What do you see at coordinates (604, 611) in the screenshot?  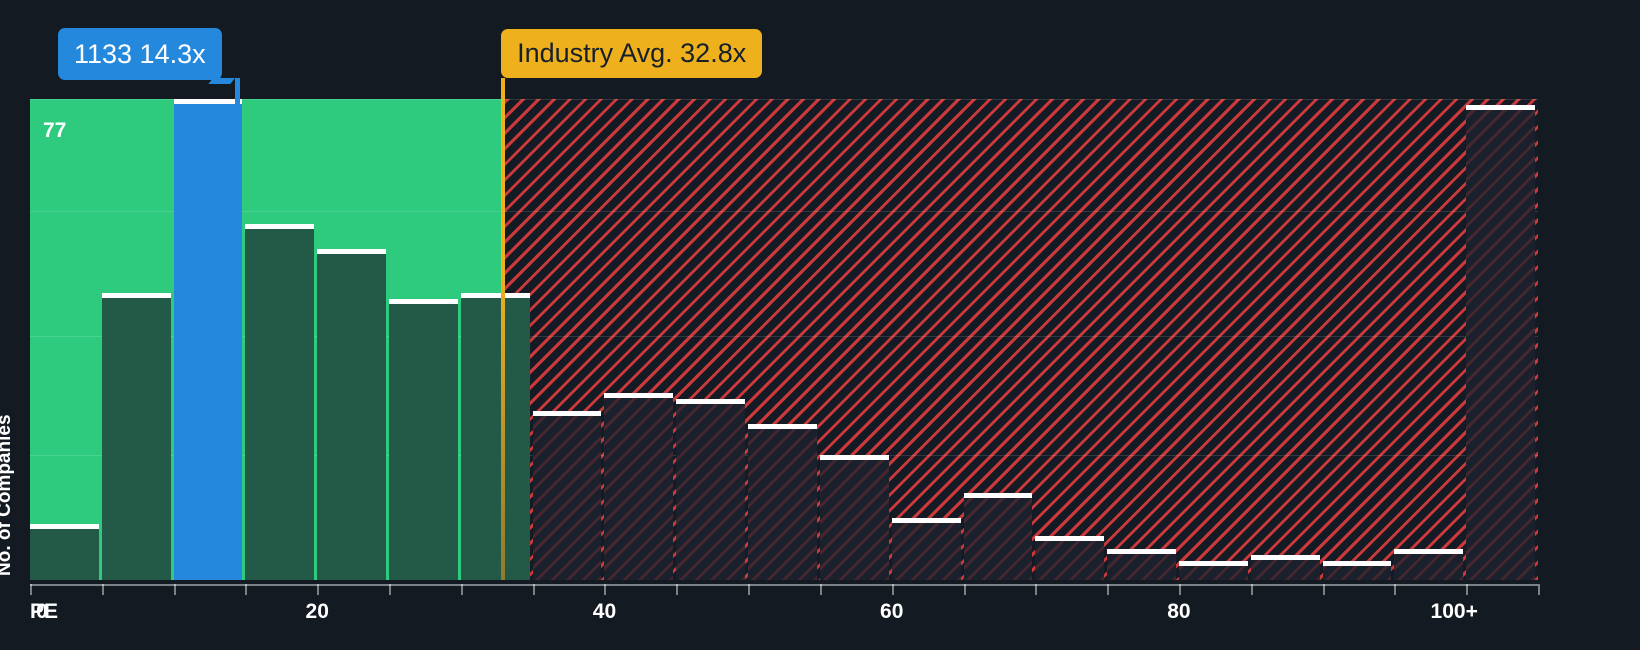 I see `x-axis-label: 40` at bounding box center [604, 611].